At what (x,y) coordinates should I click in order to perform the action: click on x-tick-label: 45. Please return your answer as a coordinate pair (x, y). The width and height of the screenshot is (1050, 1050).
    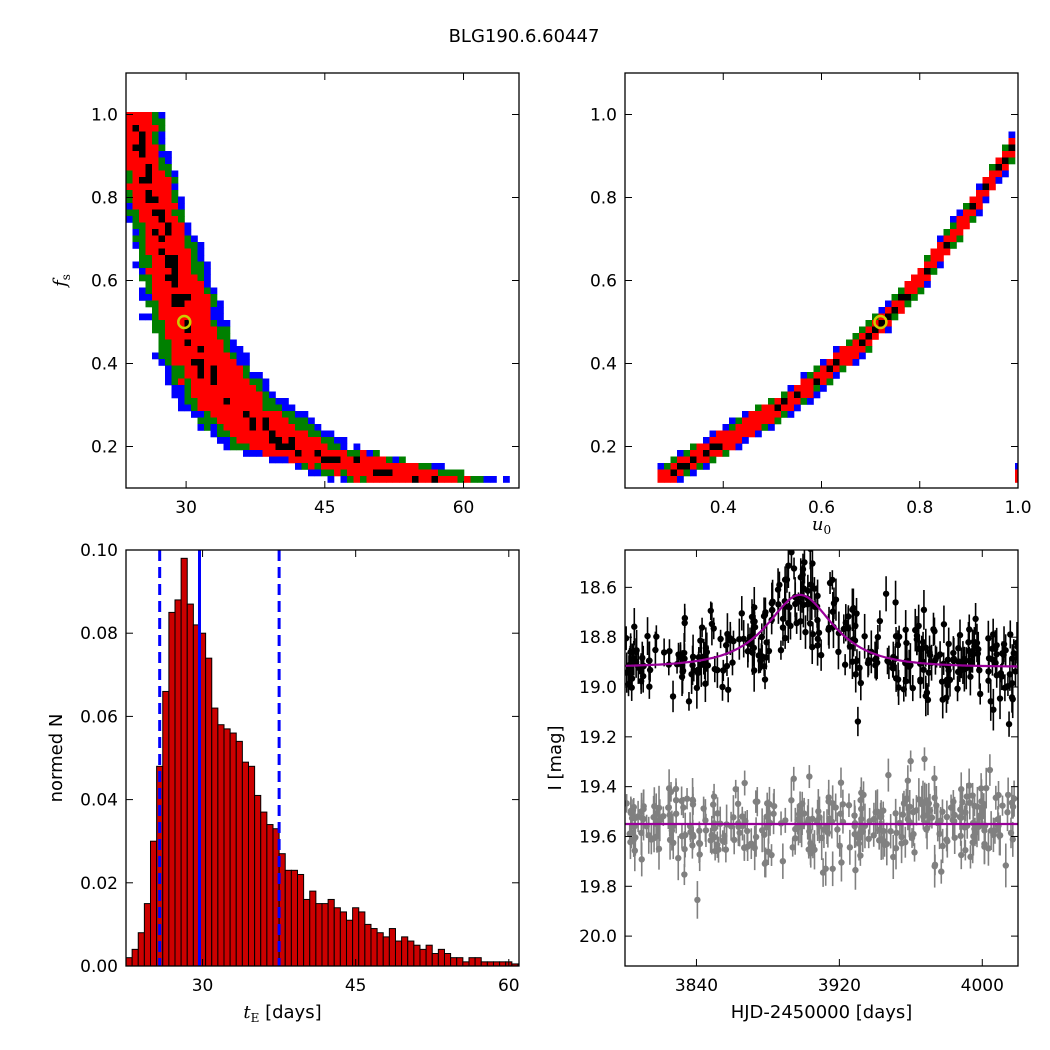
    Looking at the image, I should click on (356, 986).